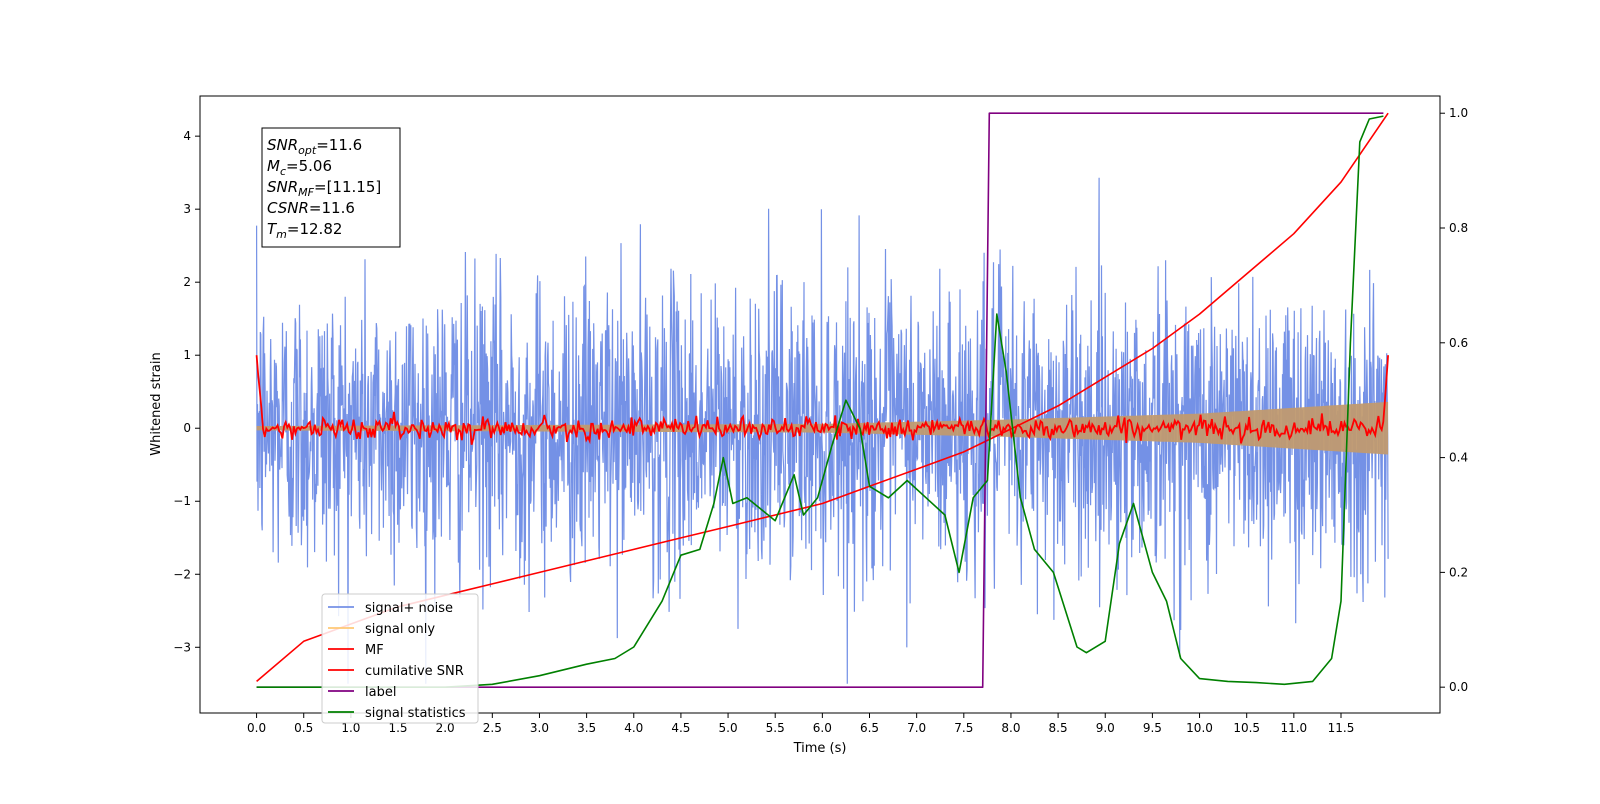 The height and width of the screenshot is (804, 1600). Describe the element at coordinates (1458, 572) in the screenshot. I see `y-tick-label-right: 0.2` at that location.